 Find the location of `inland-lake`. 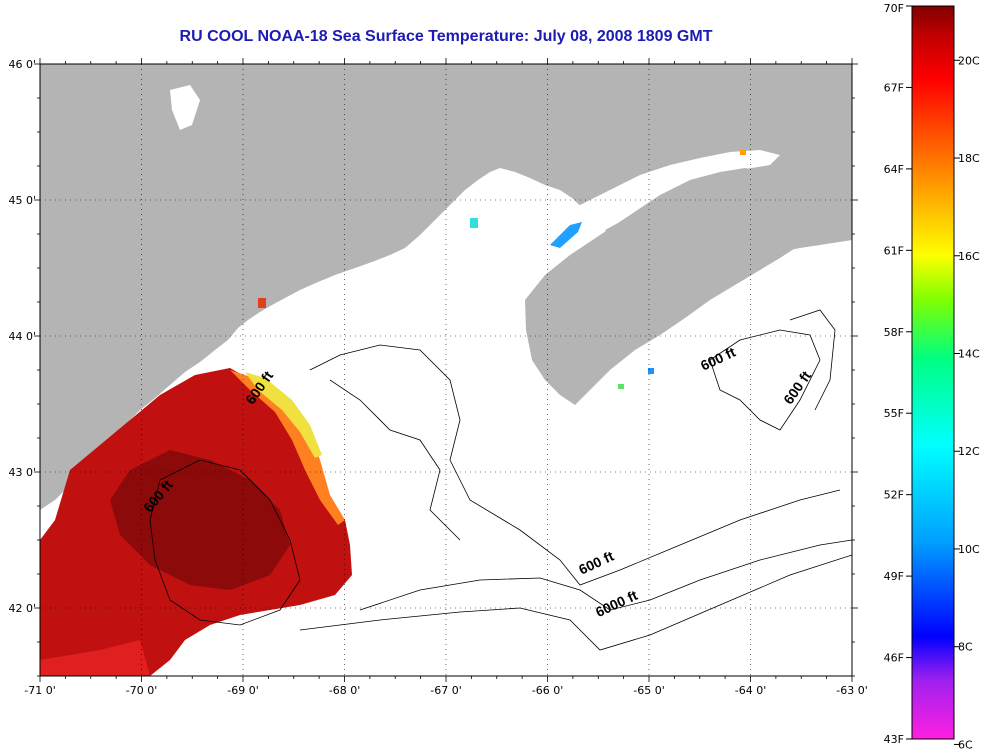

inland-lake is located at coordinates (185, 107).